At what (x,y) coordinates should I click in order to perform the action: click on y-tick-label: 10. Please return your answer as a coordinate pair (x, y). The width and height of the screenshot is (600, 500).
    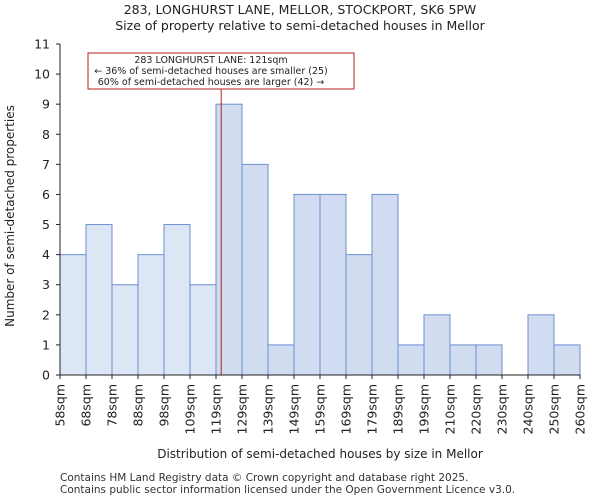
    Looking at the image, I should click on (42, 74).